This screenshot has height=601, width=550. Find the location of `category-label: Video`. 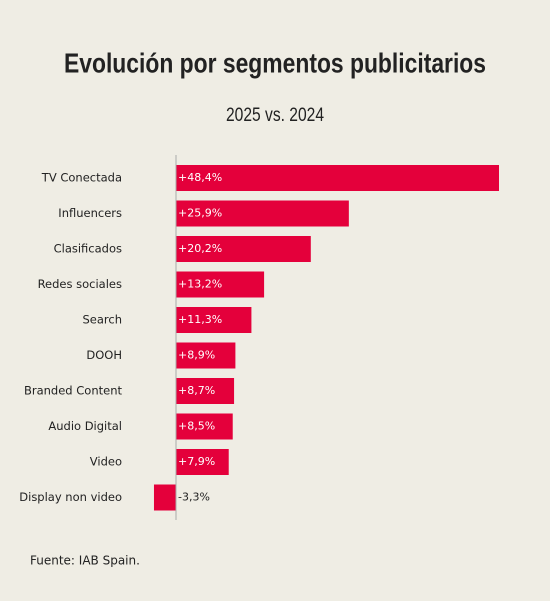

category-label: Video is located at coordinates (106, 462).